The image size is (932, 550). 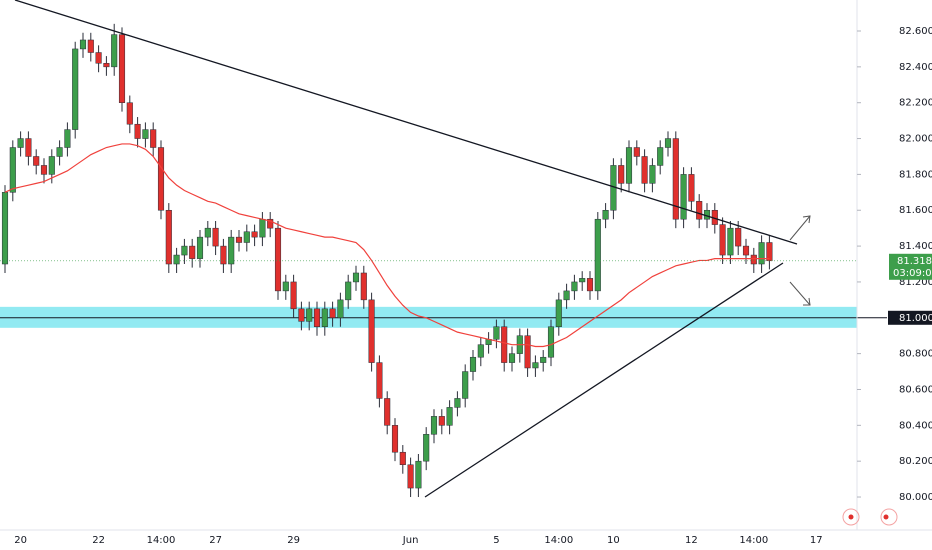 I want to click on y-tick-label: 81.400, so click(x=915, y=246).